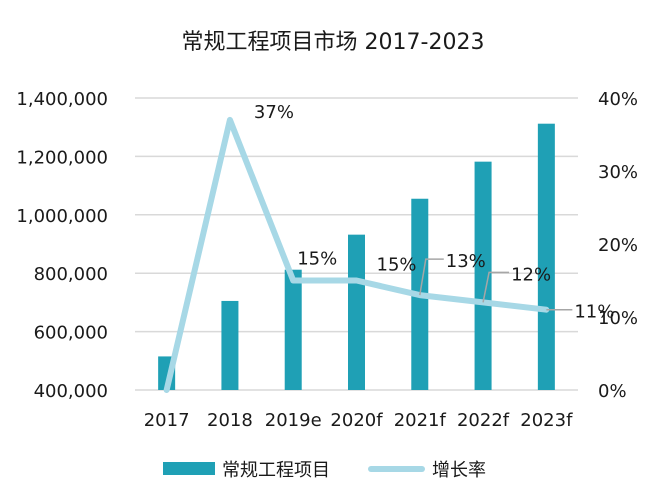  What do you see at coordinates (420, 420) in the screenshot?
I see `x-tick-label: 2021f` at bounding box center [420, 420].